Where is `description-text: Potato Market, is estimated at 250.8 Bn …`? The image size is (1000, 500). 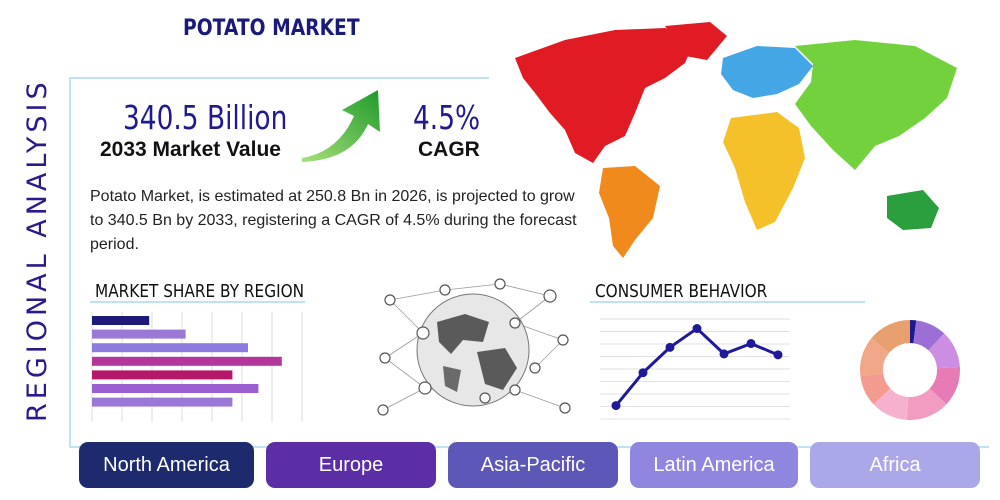 description-text: Potato Market, is estimated at 250.8 Bn … is located at coordinates (333, 220).